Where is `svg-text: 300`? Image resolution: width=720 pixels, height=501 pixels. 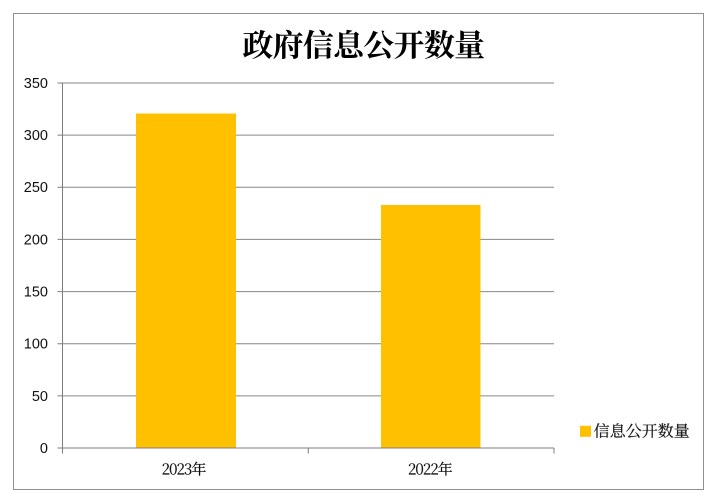 svg-text: 300 is located at coordinates (36, 136).